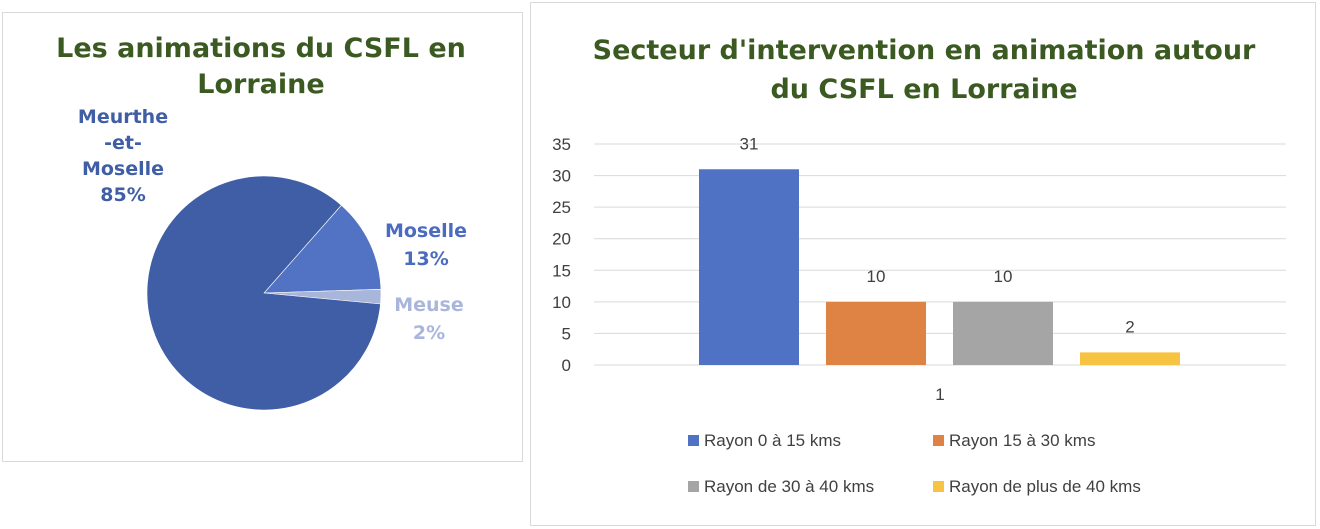  I want to click on bar-data-label: 31, so click(749, 143).